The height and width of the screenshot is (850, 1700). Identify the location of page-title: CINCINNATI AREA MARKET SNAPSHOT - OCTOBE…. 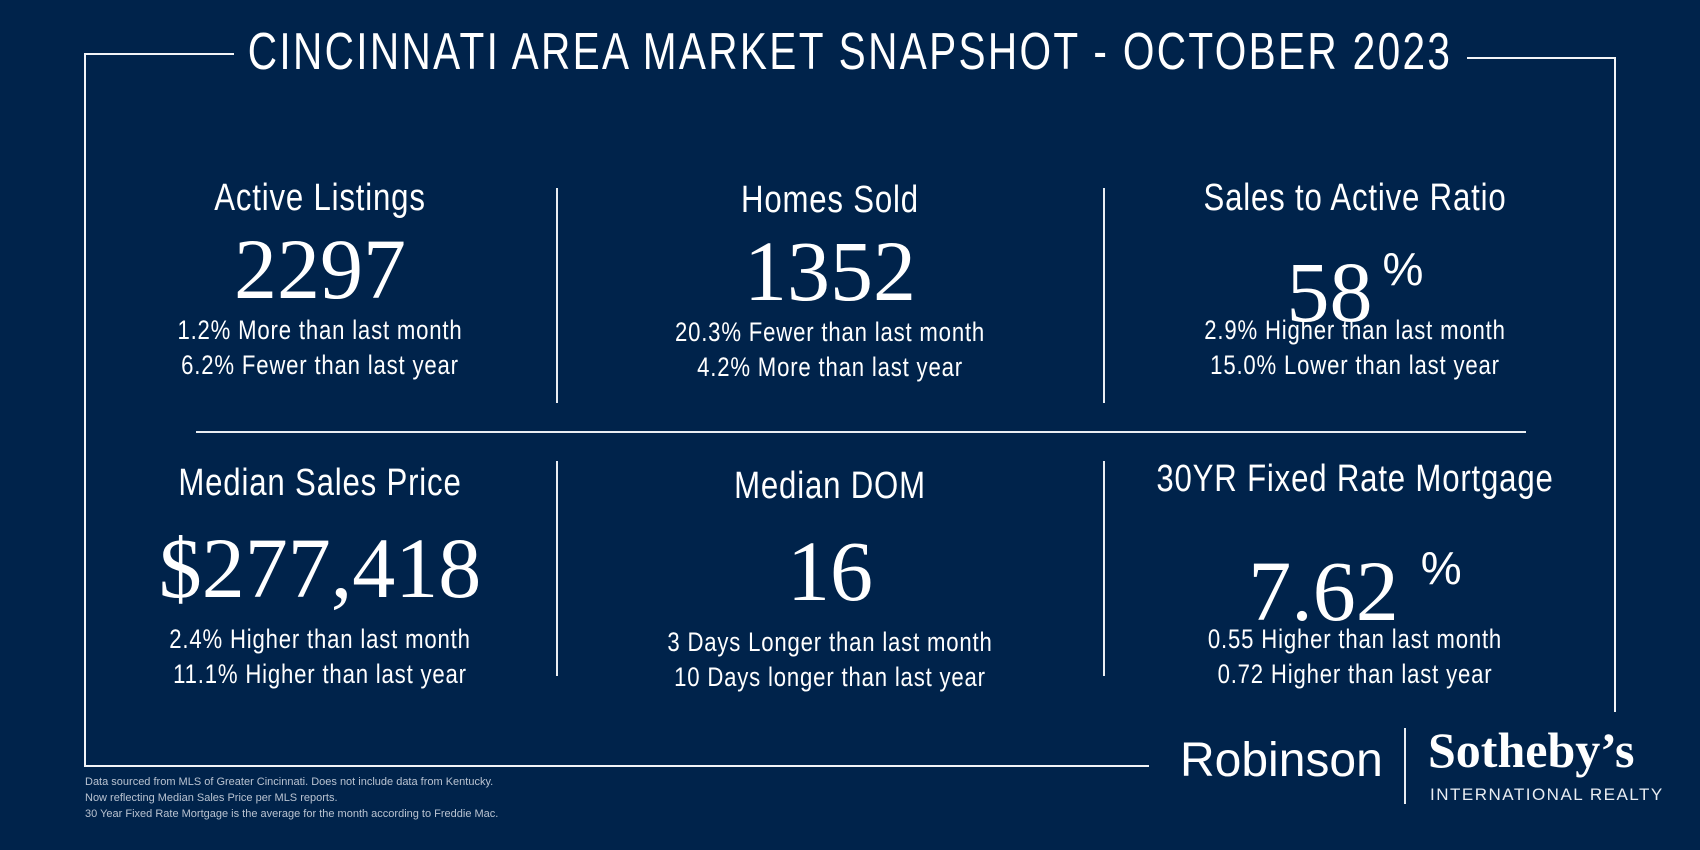
(850, 52).